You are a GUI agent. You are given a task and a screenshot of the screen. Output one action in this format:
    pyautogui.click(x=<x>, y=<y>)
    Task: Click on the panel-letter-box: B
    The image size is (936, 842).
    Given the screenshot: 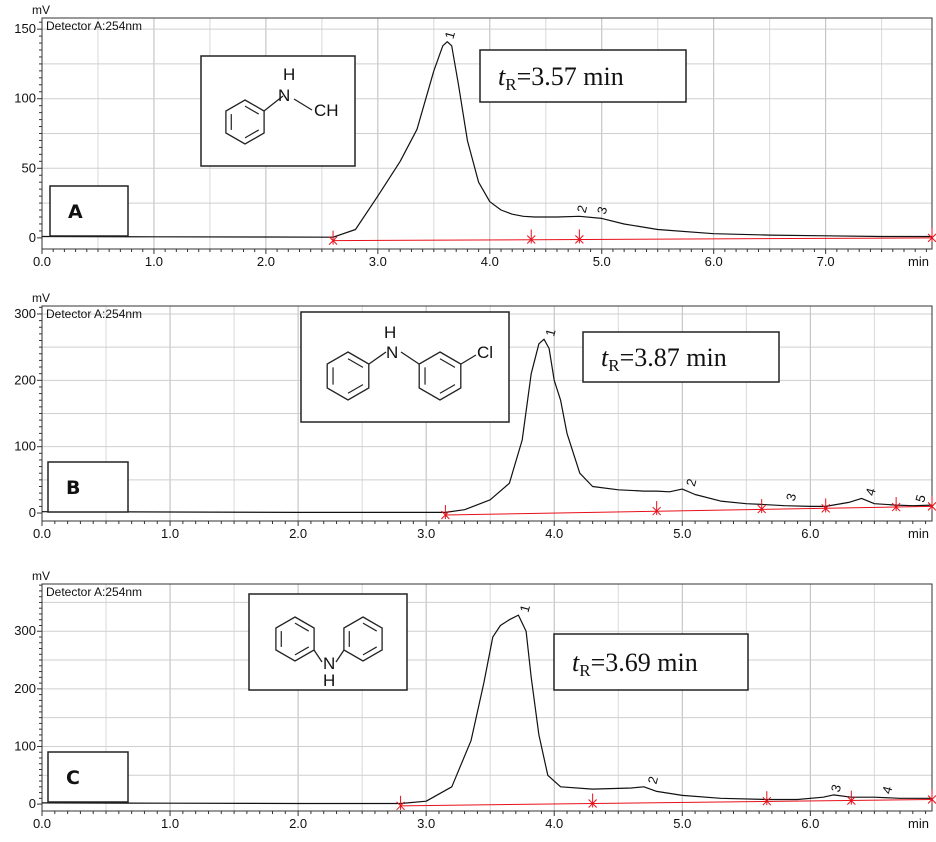 What is the action you would take?
    pyautogui.click(x=88, y=487)
    